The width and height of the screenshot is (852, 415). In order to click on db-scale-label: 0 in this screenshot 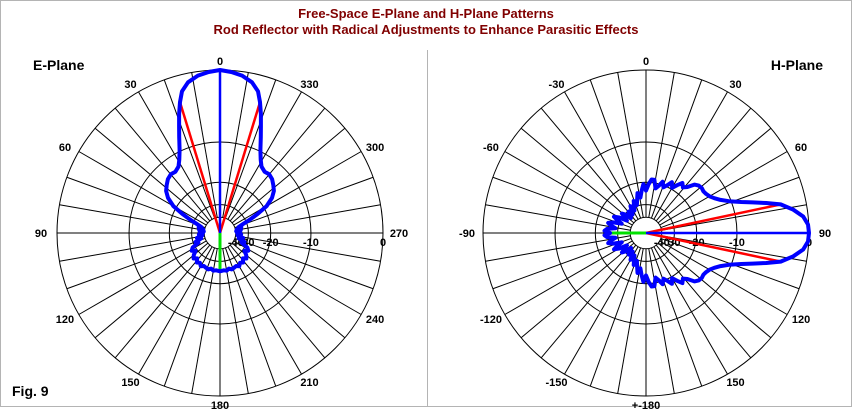, I will do `click(383, 243)`.